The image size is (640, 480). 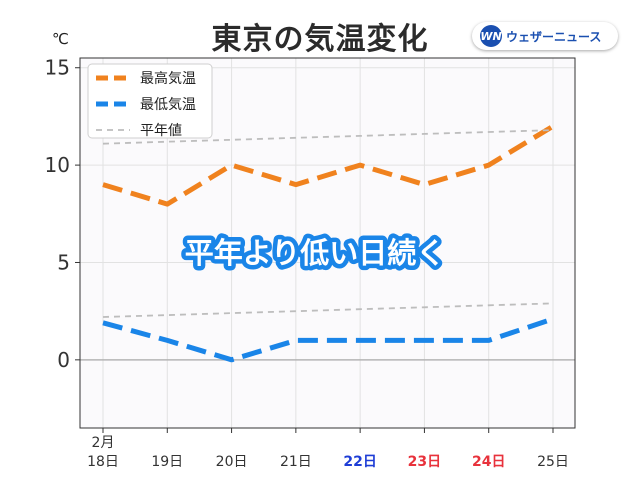 What do you see at coordinates (57, 68) in the screenshot?
I see `y-tick-label: 15` at bounding box center [57, 68].